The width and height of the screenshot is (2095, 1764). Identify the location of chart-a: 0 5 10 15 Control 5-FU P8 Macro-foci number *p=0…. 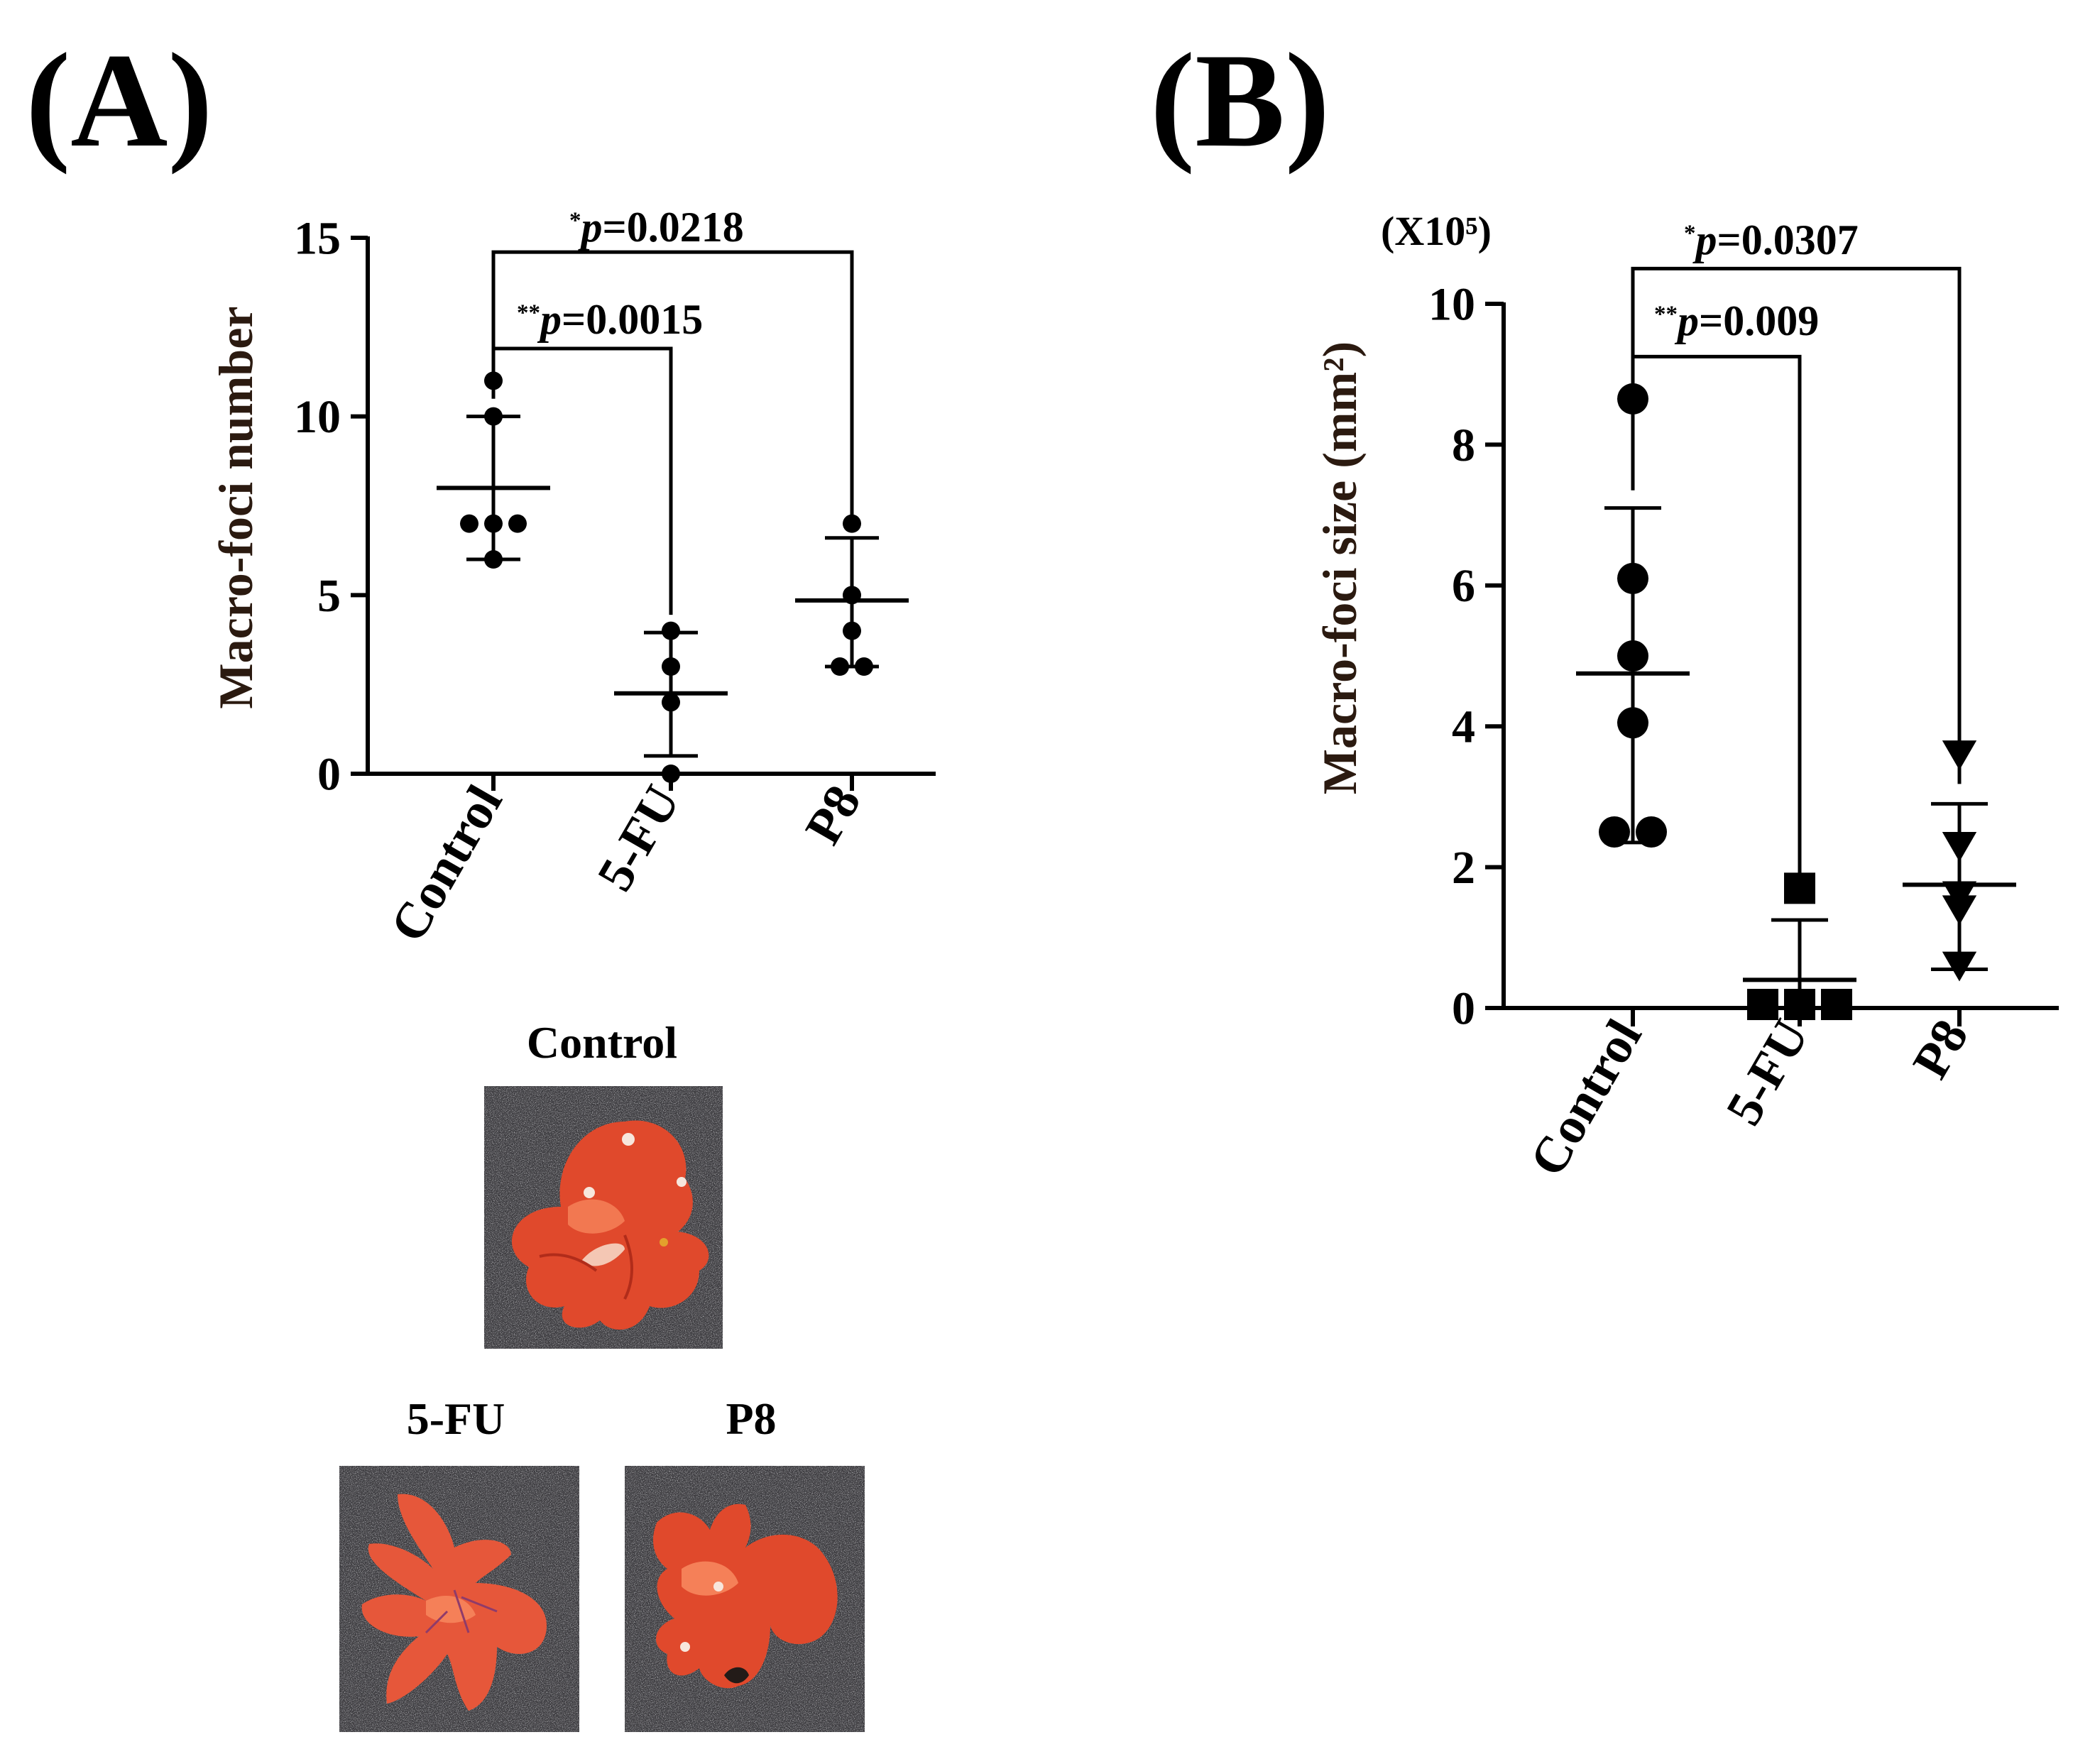
(572, 578).